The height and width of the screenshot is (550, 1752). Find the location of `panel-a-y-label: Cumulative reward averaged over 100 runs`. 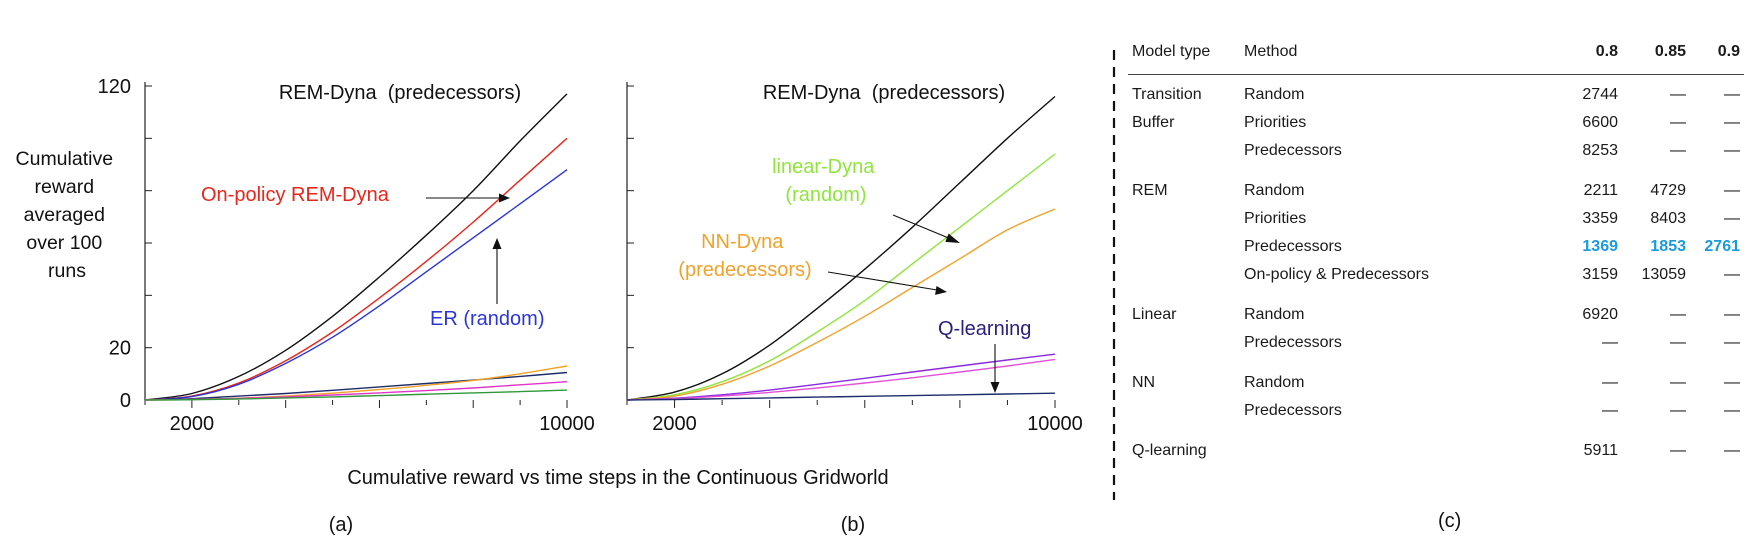

panel-a-y-label: Cumulative reward averaged over 100 runs is located at coordinates (67, 215).